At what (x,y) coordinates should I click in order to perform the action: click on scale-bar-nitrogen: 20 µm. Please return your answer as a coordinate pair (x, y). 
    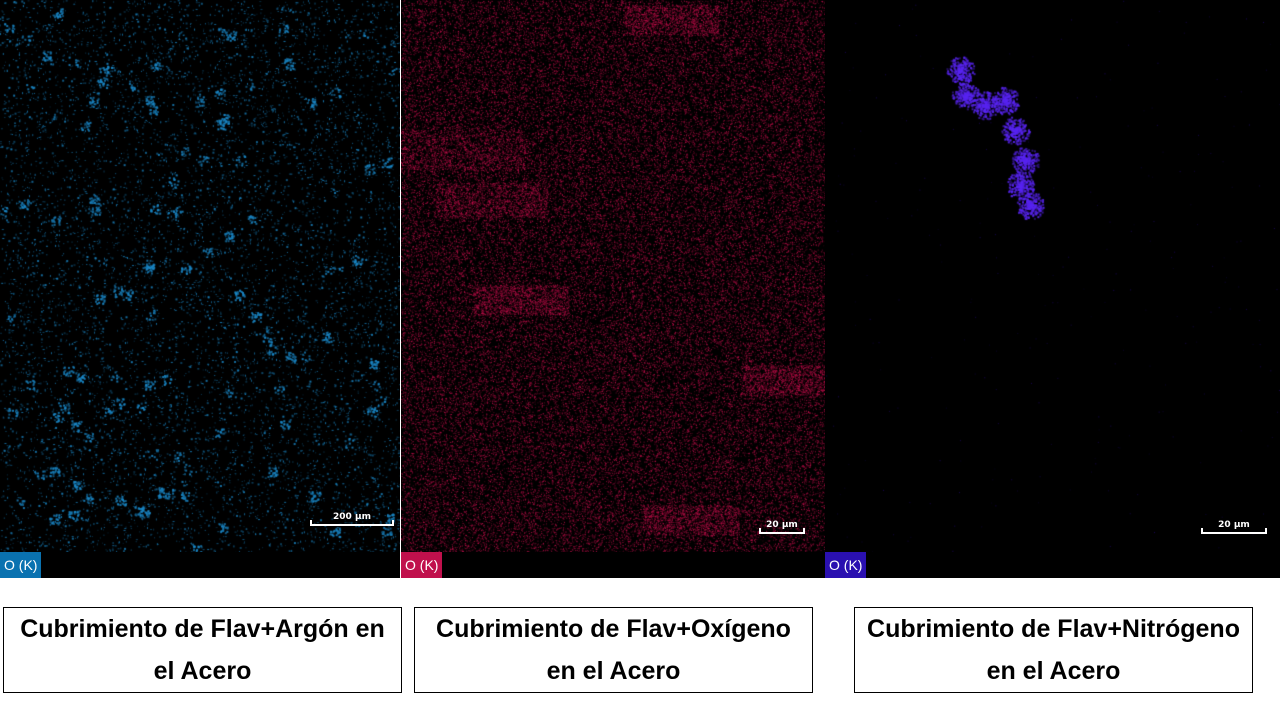
    Looking at the image, I should click on (1234, 528).